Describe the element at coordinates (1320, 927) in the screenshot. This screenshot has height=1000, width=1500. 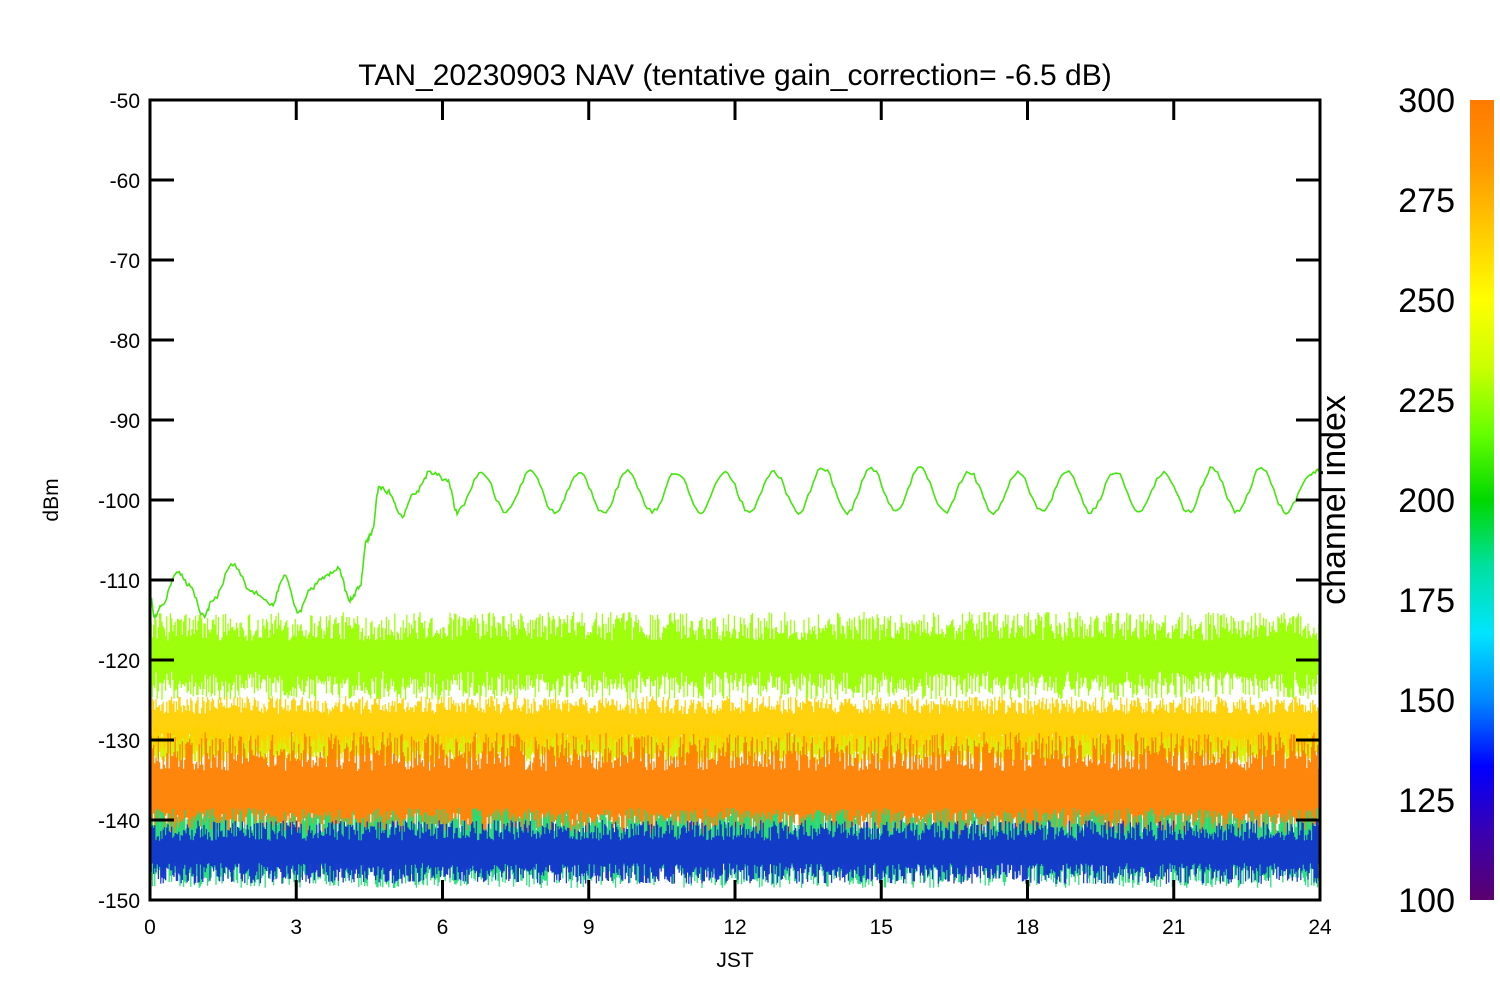
I see `x-tick-label: 24` at that location.